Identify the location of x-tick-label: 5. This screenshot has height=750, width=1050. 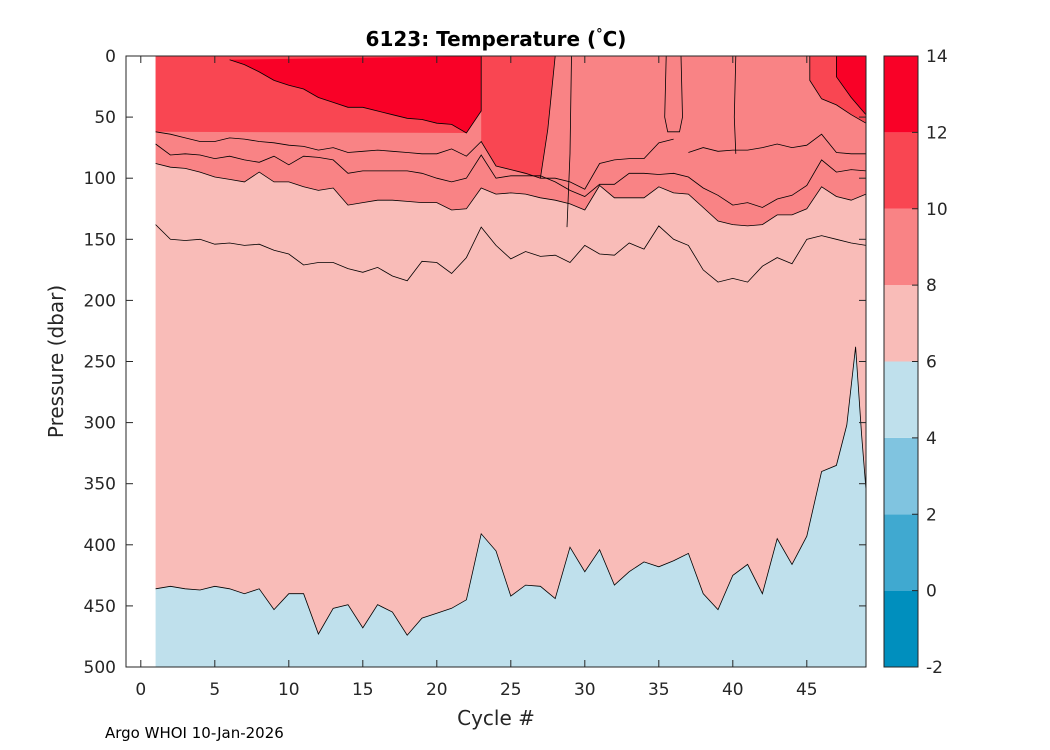
(214, 690).